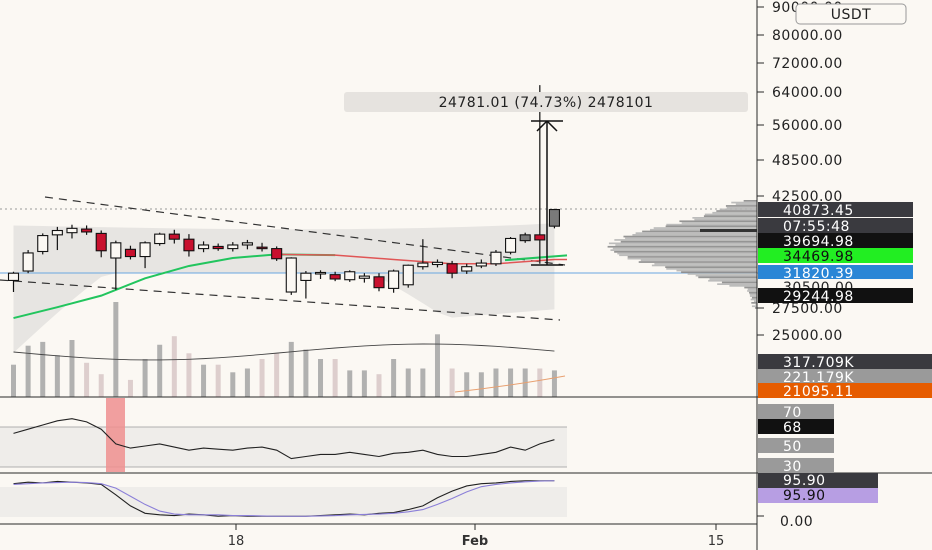 Image resolution: width=932 pixels, height=550 pixels. I want to click on price-tick-label: 48500.00, so click(807, 161).